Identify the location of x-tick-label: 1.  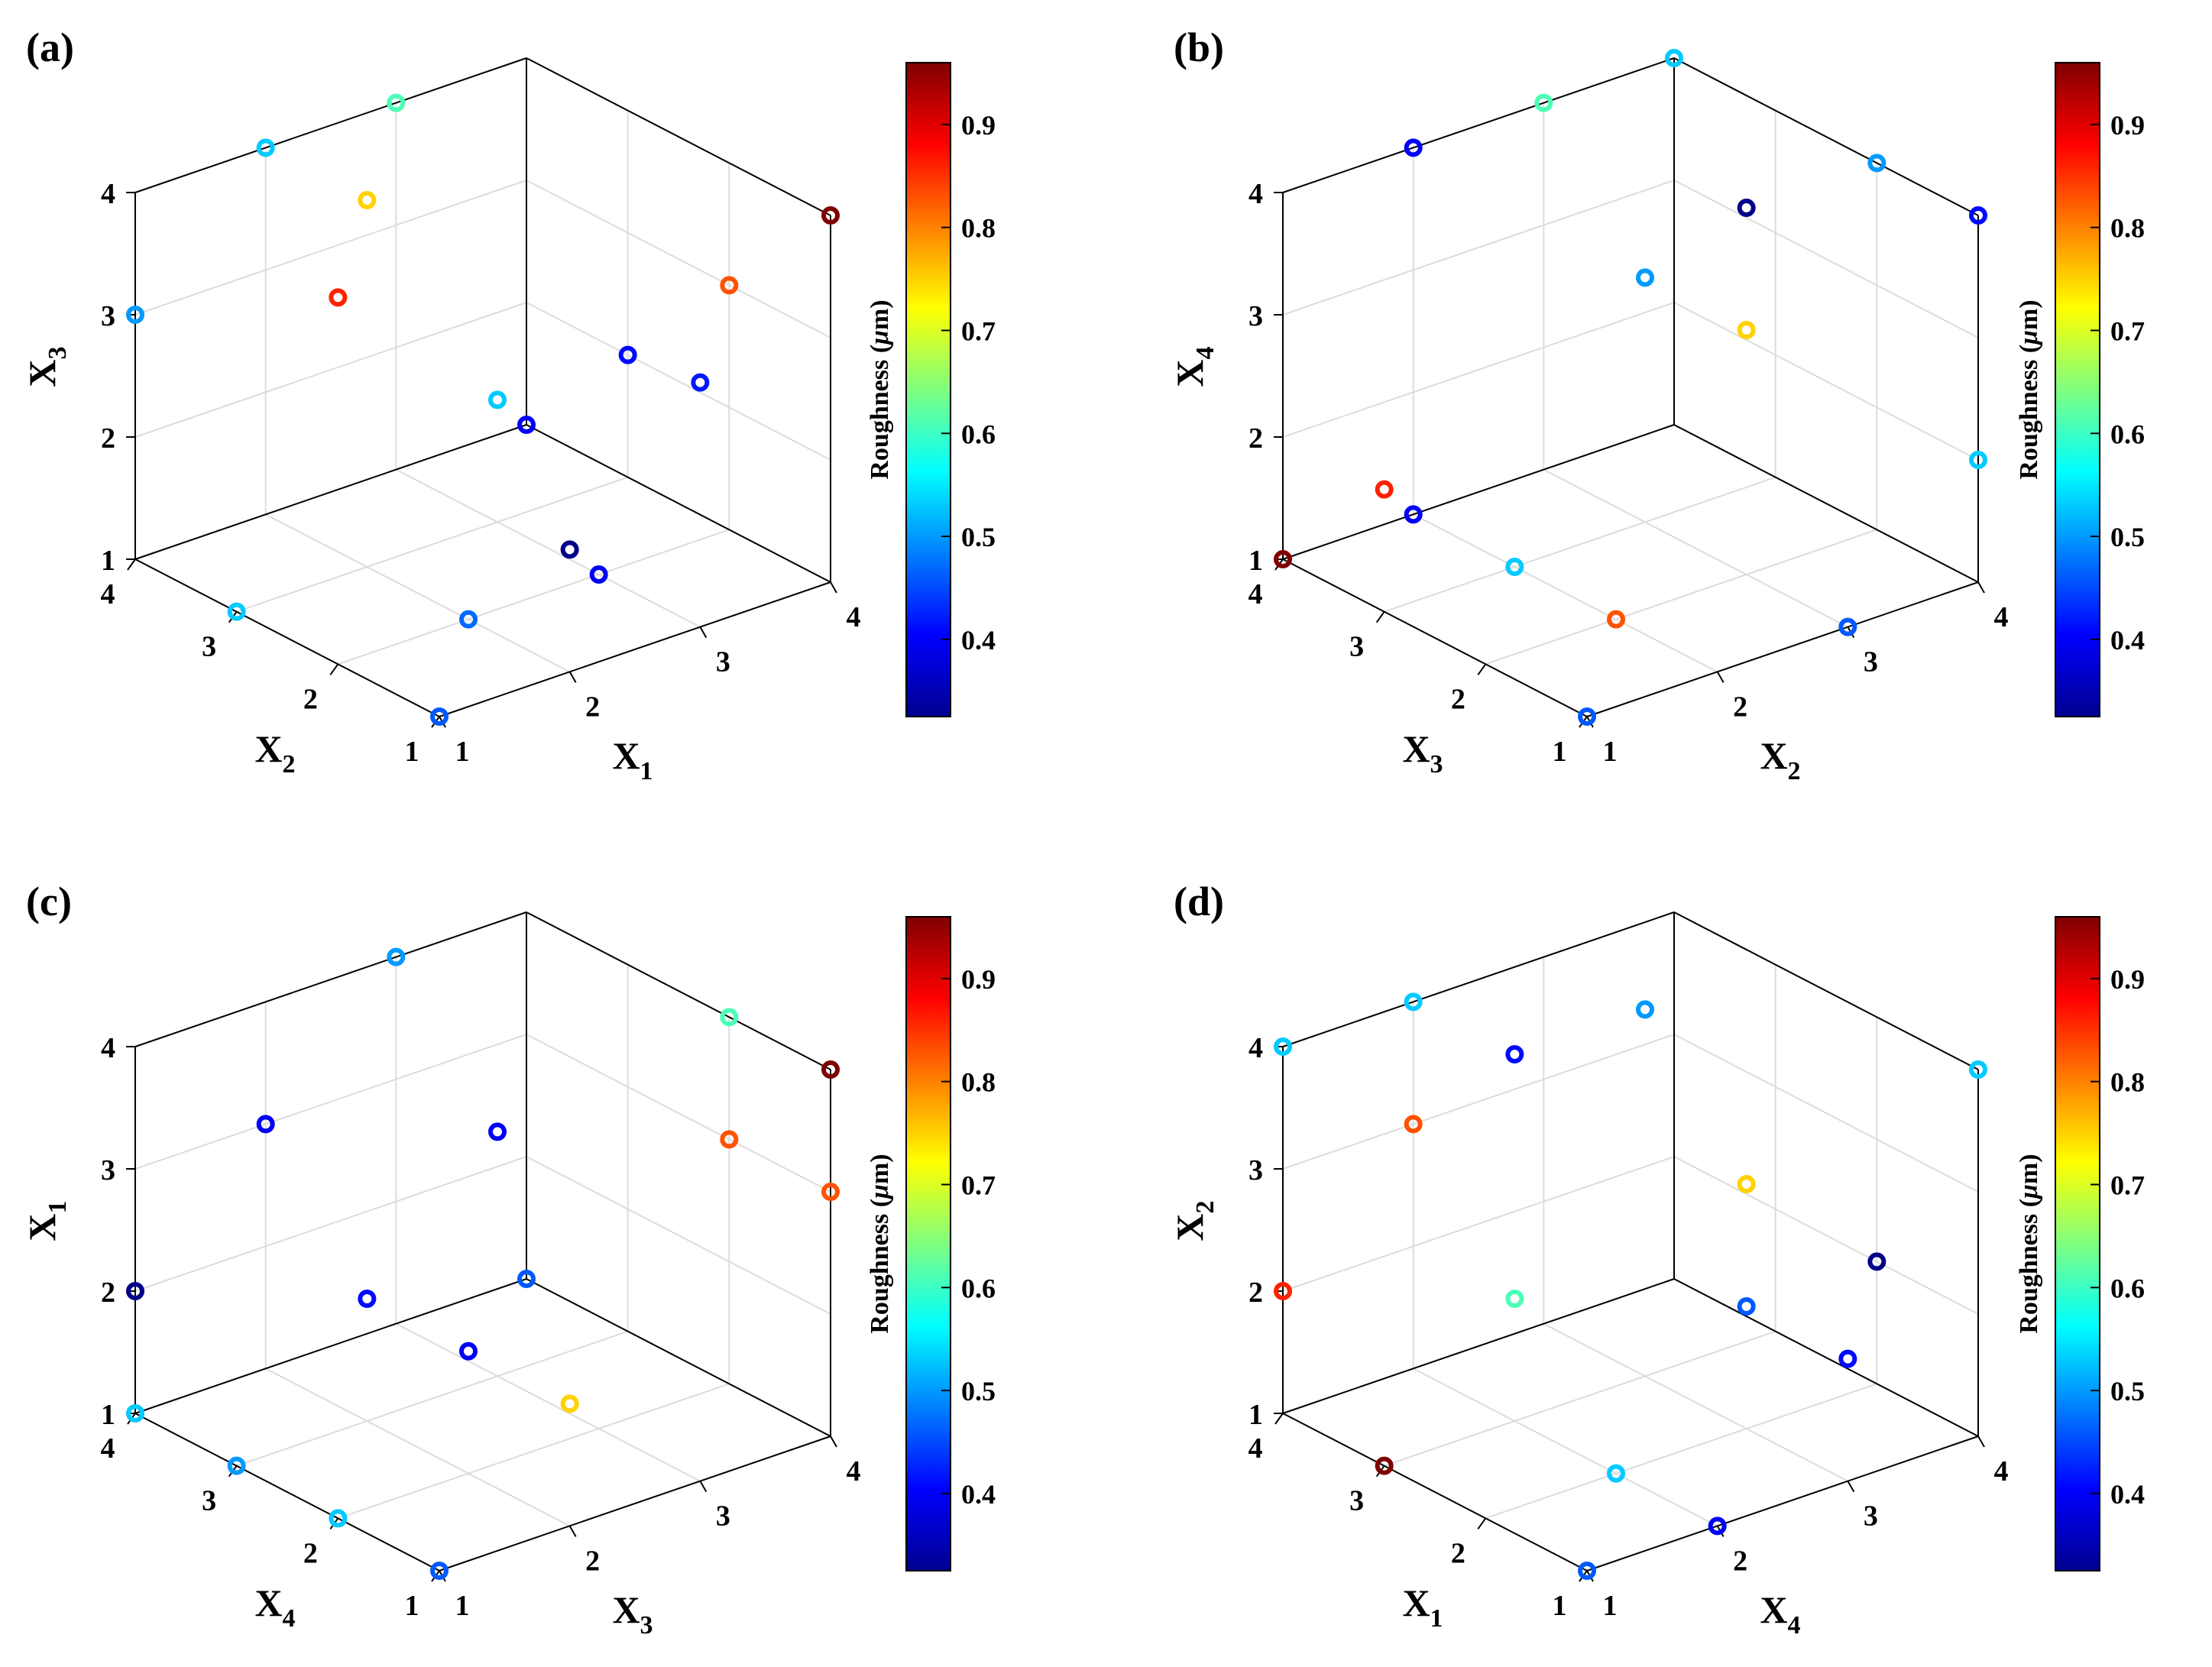
(1610, 1606).